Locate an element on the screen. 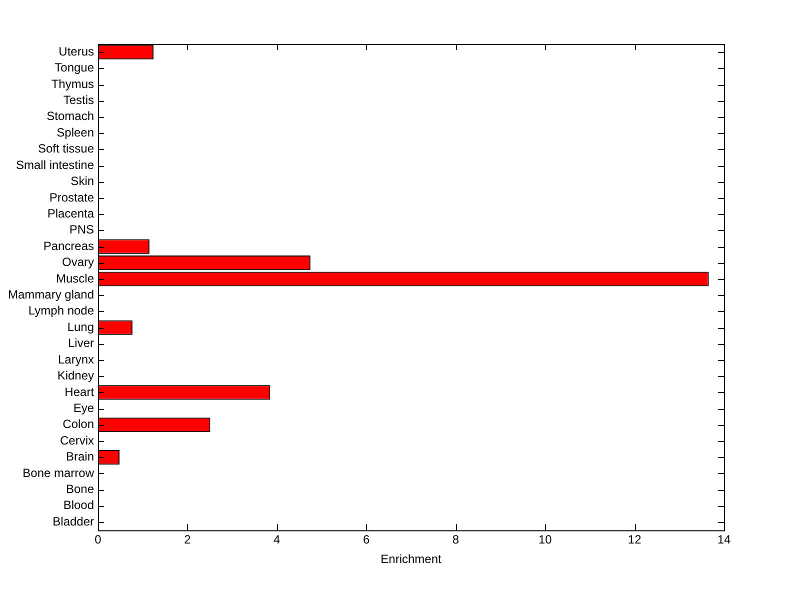 Image resolution: width=800 pixels, height=599 pixels. y-tick-label: Cervix is located at coordinates (77, 440).